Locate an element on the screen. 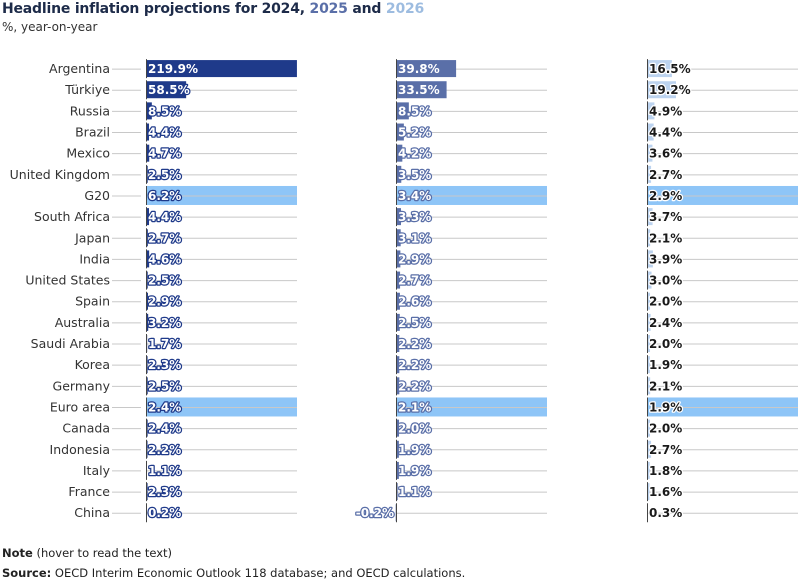  bar-2025-euro-area is located at coordinates (398, 407).